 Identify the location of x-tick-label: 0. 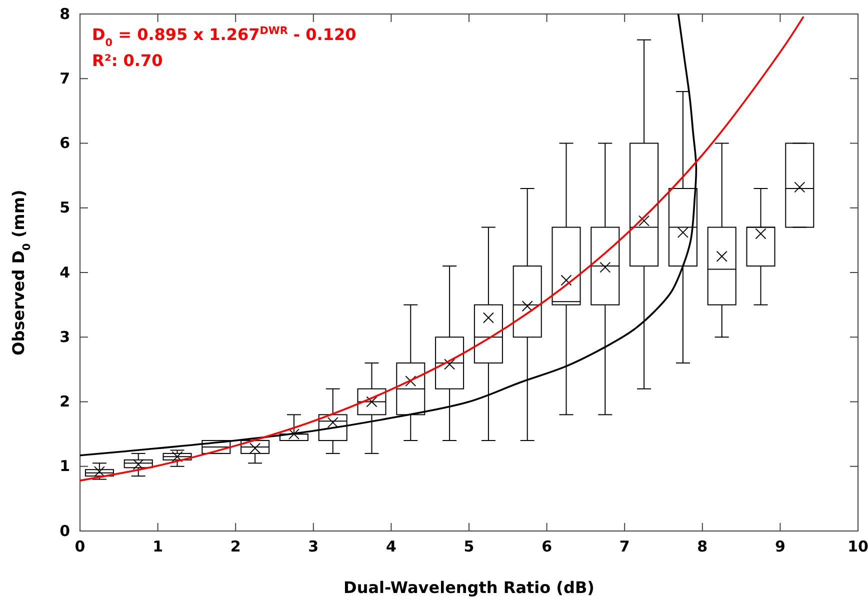
(80, 547).